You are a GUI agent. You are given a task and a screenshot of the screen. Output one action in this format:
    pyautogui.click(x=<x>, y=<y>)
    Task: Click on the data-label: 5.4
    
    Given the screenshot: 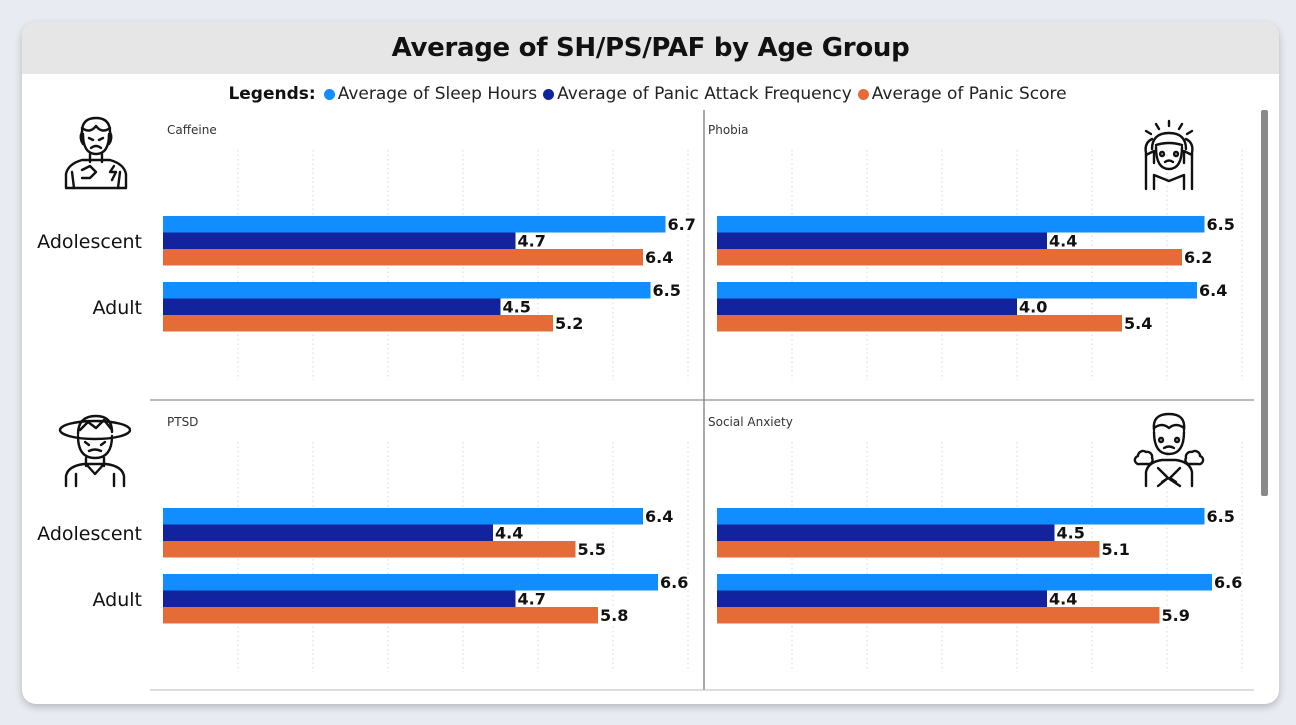 What is the action you would take?
    pyautogui.click(x=1138, y=323)
    